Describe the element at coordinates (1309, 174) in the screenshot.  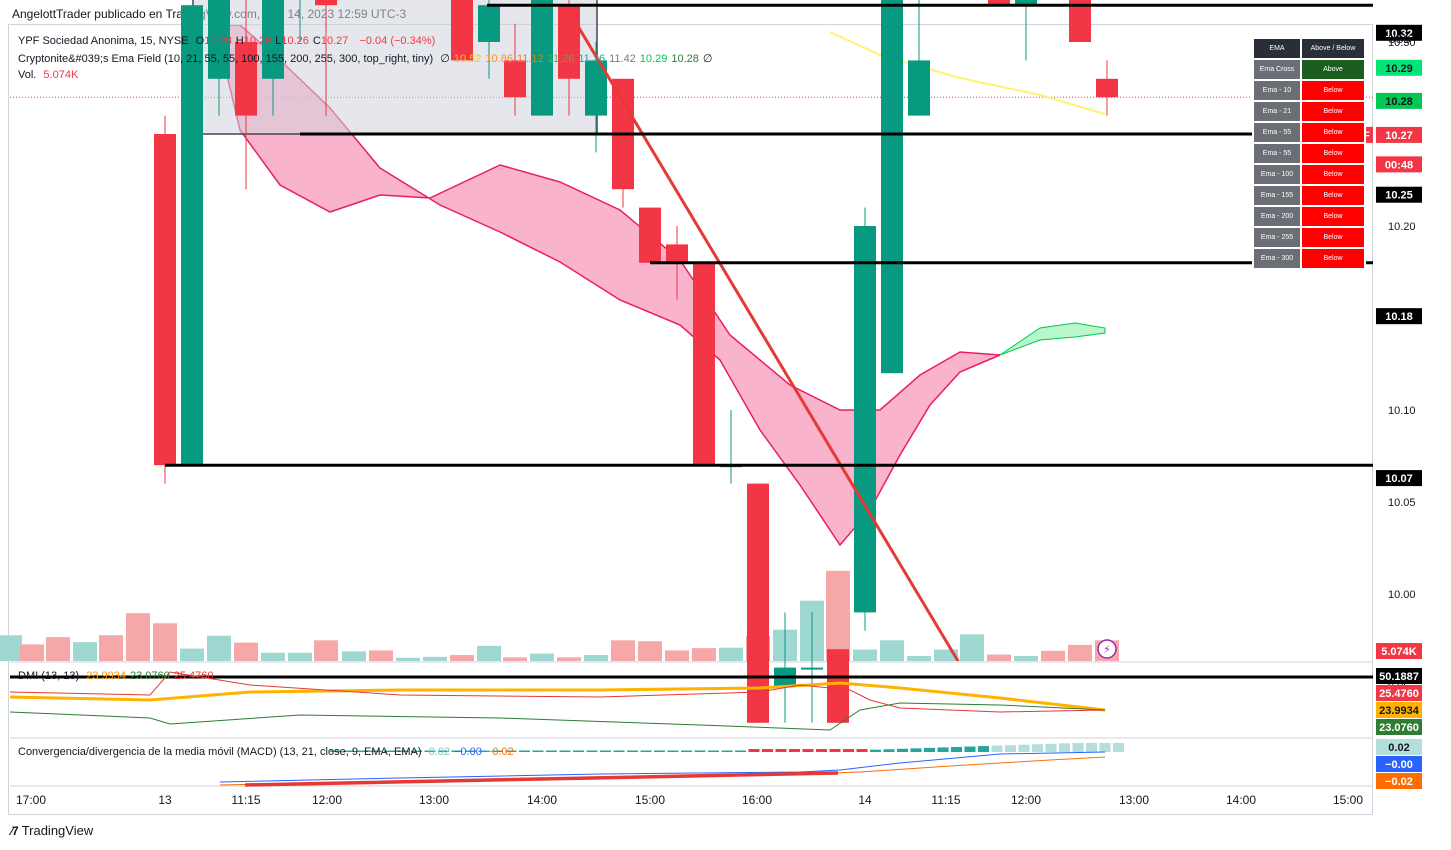
I see `ema-table-row: Ema - 100 Below` at that location.